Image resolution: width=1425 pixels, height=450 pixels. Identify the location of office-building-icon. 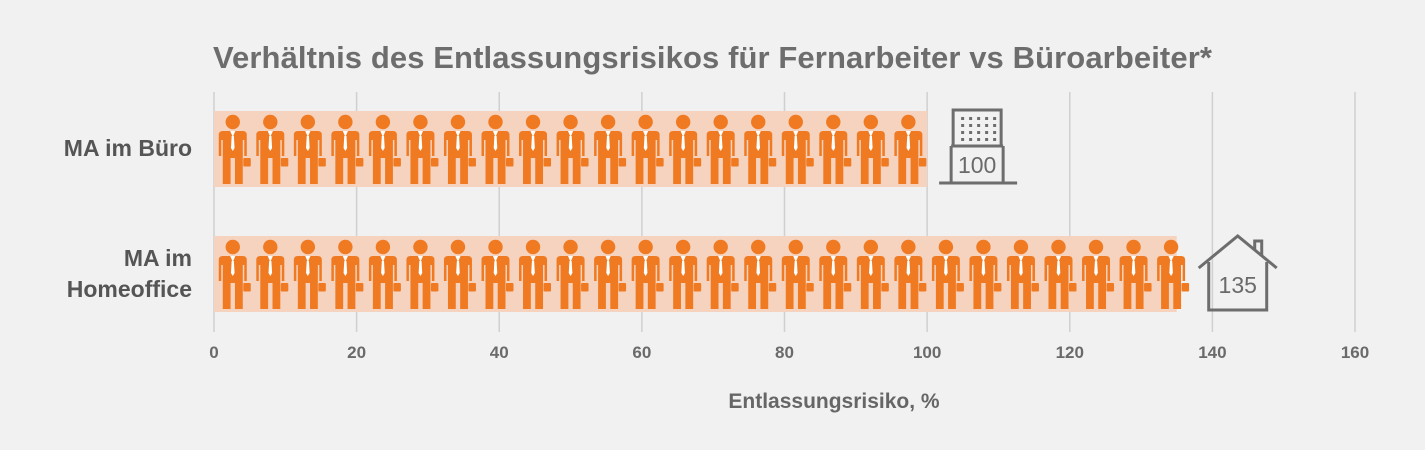
(978, 146).